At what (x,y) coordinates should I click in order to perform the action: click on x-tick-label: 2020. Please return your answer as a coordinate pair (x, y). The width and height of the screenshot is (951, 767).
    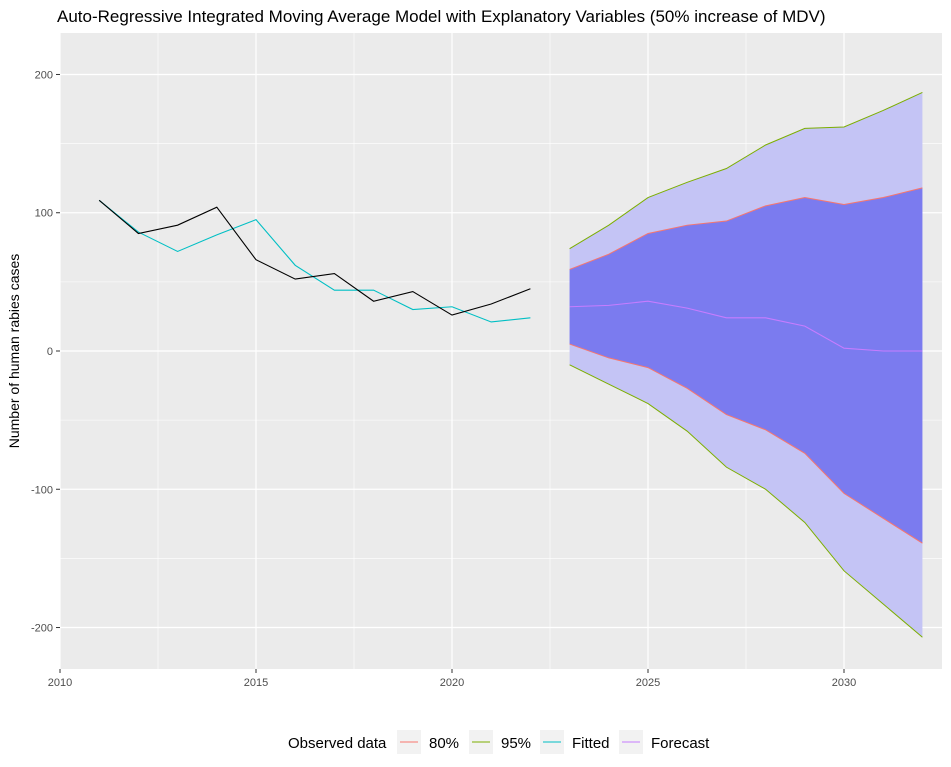
    Looking at the image, I should click on (452, 683).